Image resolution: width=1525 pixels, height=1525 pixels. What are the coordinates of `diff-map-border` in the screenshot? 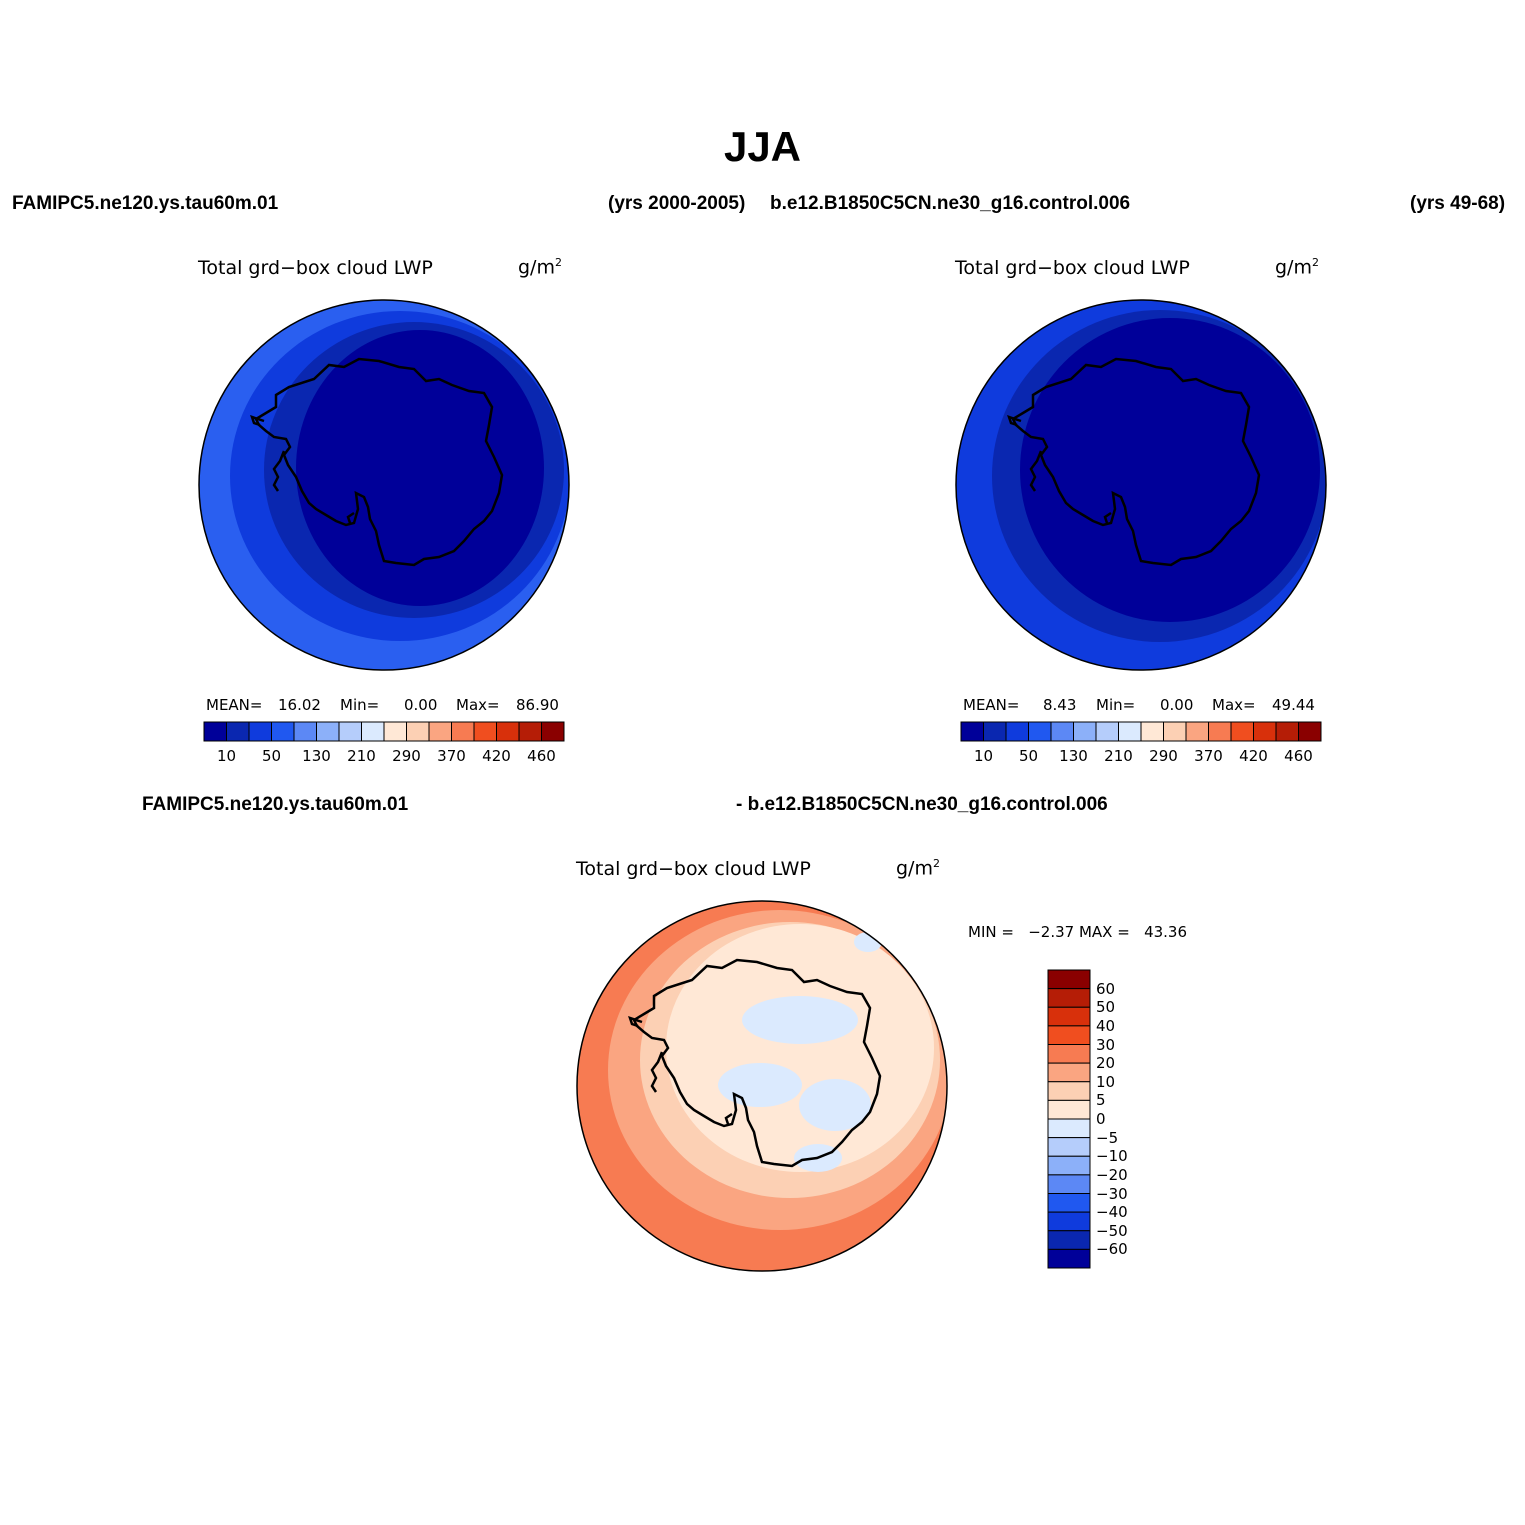 It's located at (762, 1086).